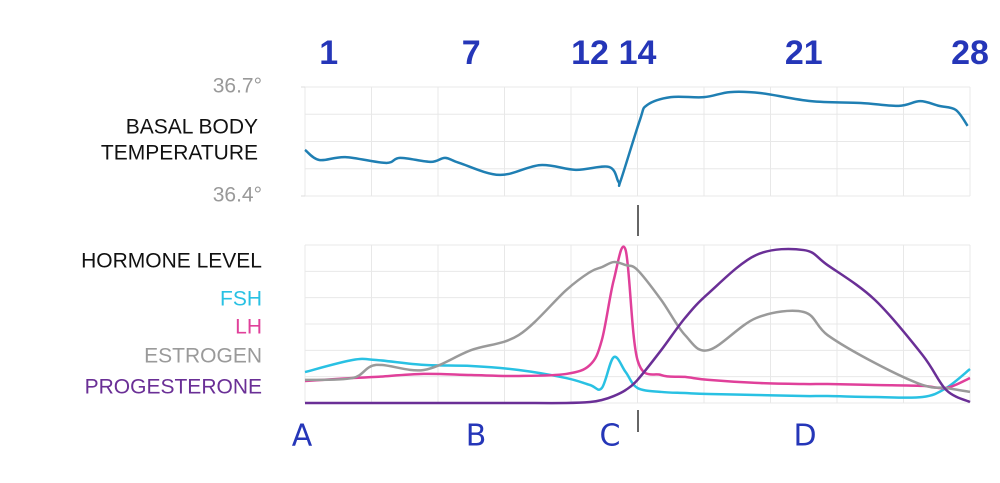 This screenshot has width=1000, height=483. What do you see at coordinates (476, 436) in the screenshot?
I see `phase-label: B` at bounding box center [476, 436].